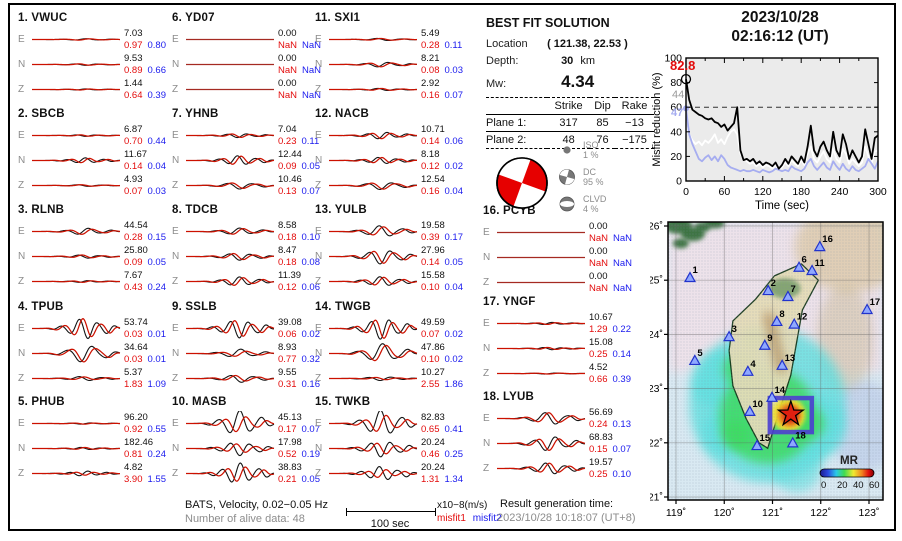 The width and height of the screenshot is (902, 541). I want to click on misfit1-value: 0.77, so click(287, 359).